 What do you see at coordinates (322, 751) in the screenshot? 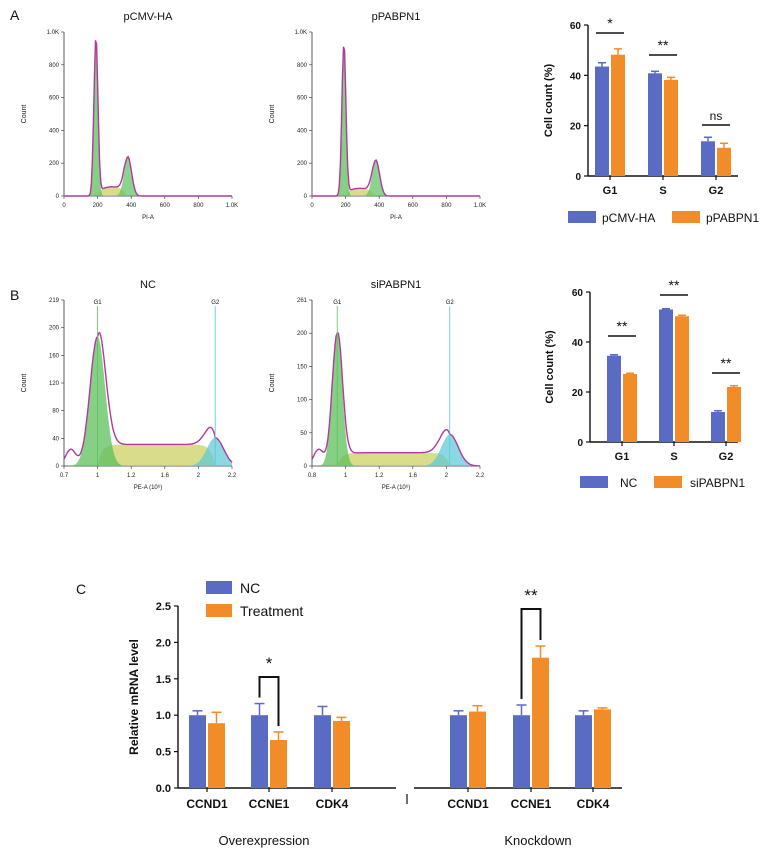
I see `bar-NC-CDK4` at bounding box center [322, 751].